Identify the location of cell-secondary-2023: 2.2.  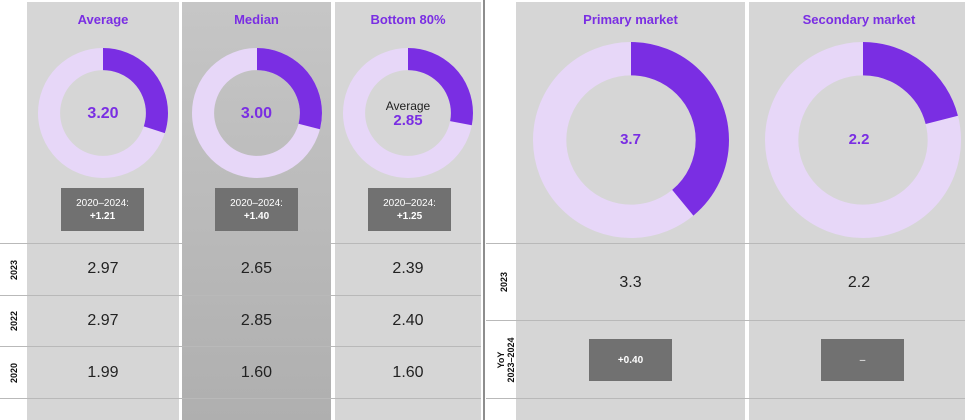
(859, 282).